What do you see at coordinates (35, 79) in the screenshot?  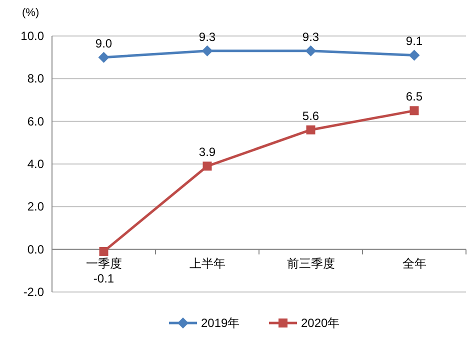 I see `y-tick-label: 8.0` at bounding box center [35, 79].